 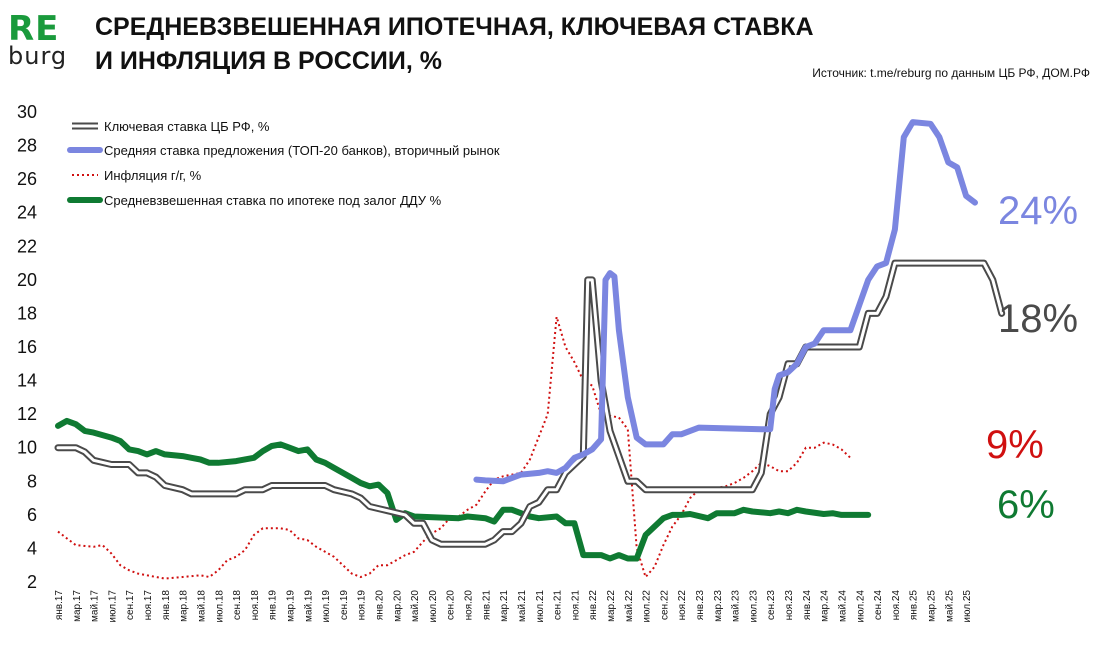 What do you see at coordinates (433, 606) in the screenshot?
I see `x-tick-label: июл.20` at bounding box center [433, 606].